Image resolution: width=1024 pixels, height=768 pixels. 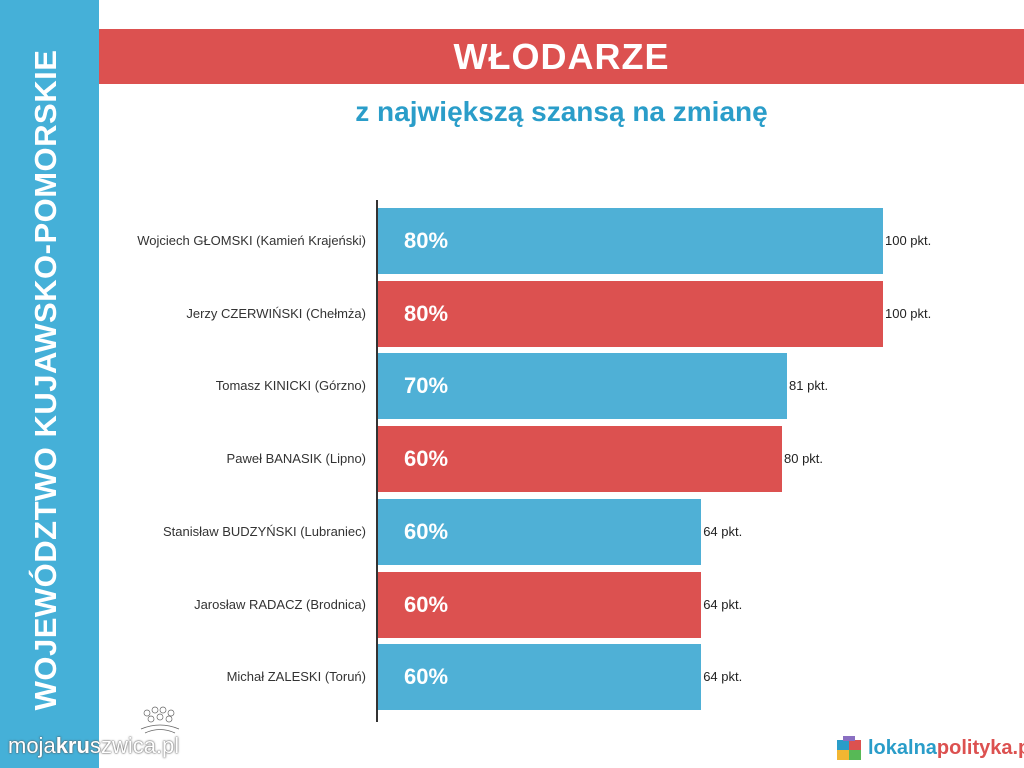 I want to click on brand-name-part2: polityka.pl, so click(x=980, y=747).